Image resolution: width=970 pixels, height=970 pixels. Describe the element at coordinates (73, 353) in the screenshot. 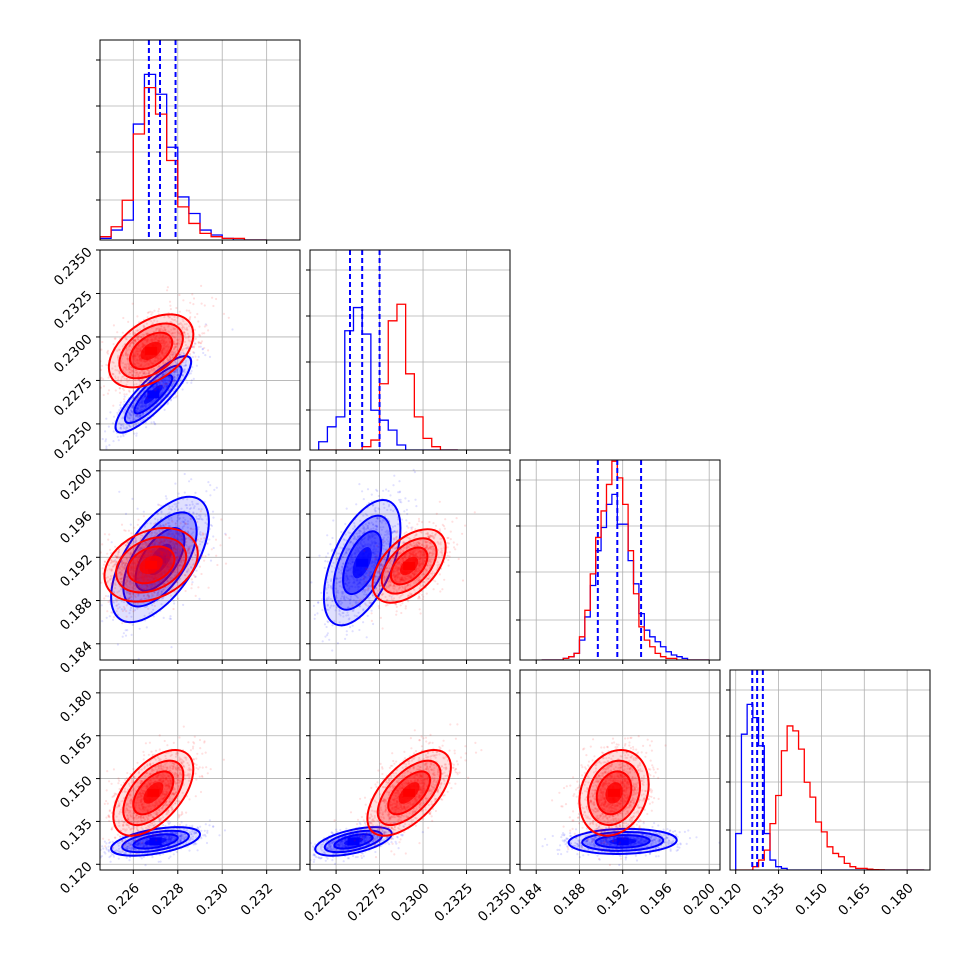

I see `y-tick-label: 0.2300` at that location.